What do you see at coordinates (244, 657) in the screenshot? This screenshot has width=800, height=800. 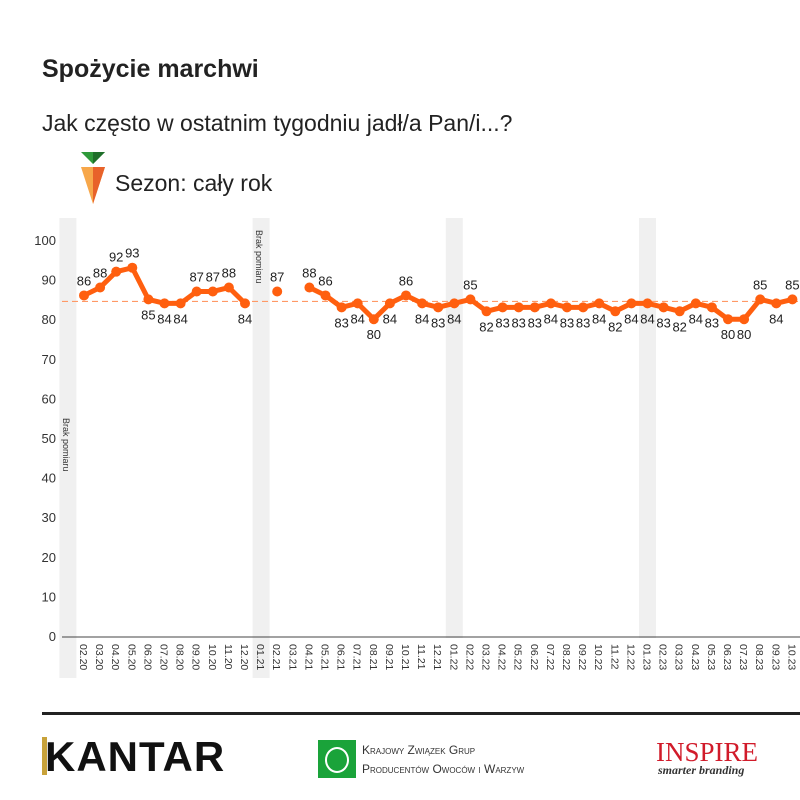 I see `x-tick-label: 12.20` at bounding box center [244, 657].